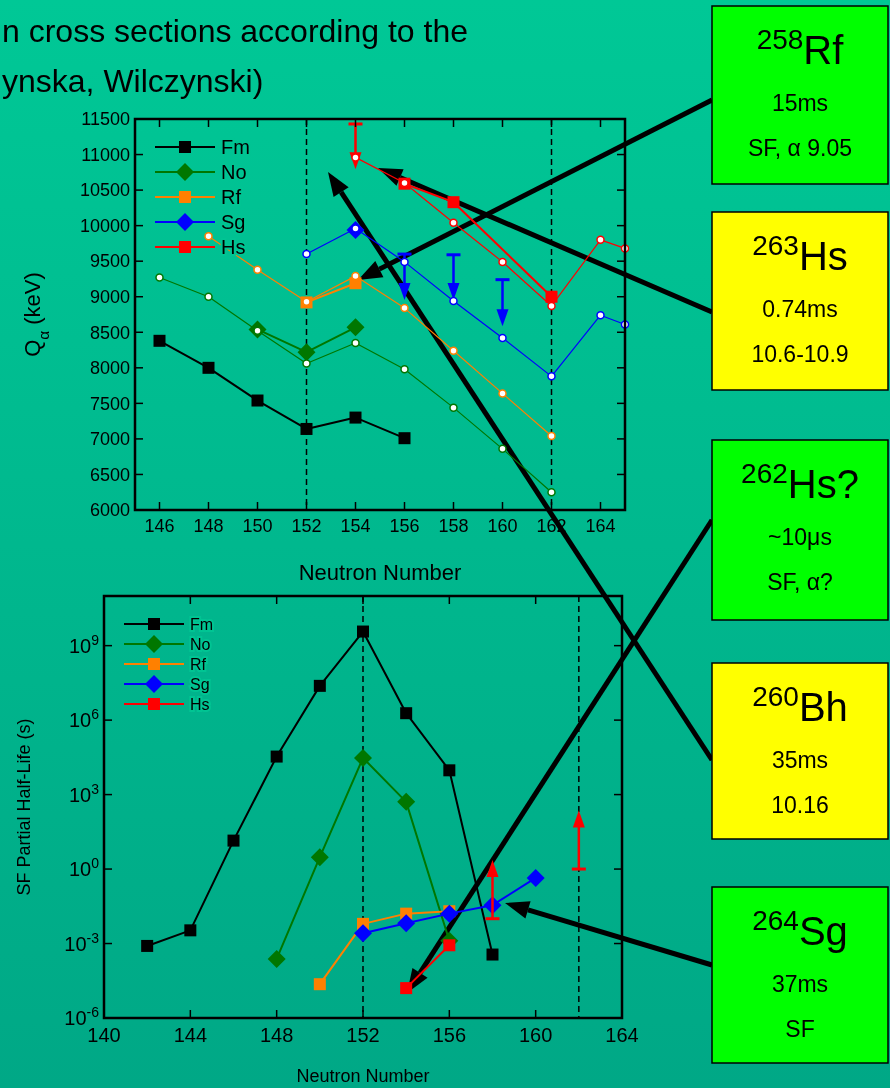  I want to click on chart-title: n cross sections according to the ynska, Wilczynski), so click(235, 56).